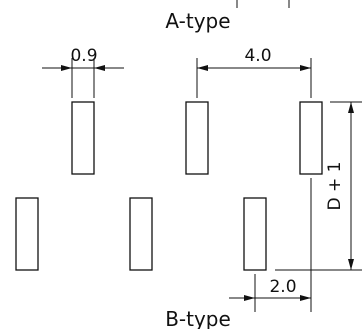 Image resolution: width=362 pixels, height=329 pixels. What do you see at coordinates (282, 287) in the screenshot?
I see `offset-dimension-label: 2.0` at bounding box center [282, 287].